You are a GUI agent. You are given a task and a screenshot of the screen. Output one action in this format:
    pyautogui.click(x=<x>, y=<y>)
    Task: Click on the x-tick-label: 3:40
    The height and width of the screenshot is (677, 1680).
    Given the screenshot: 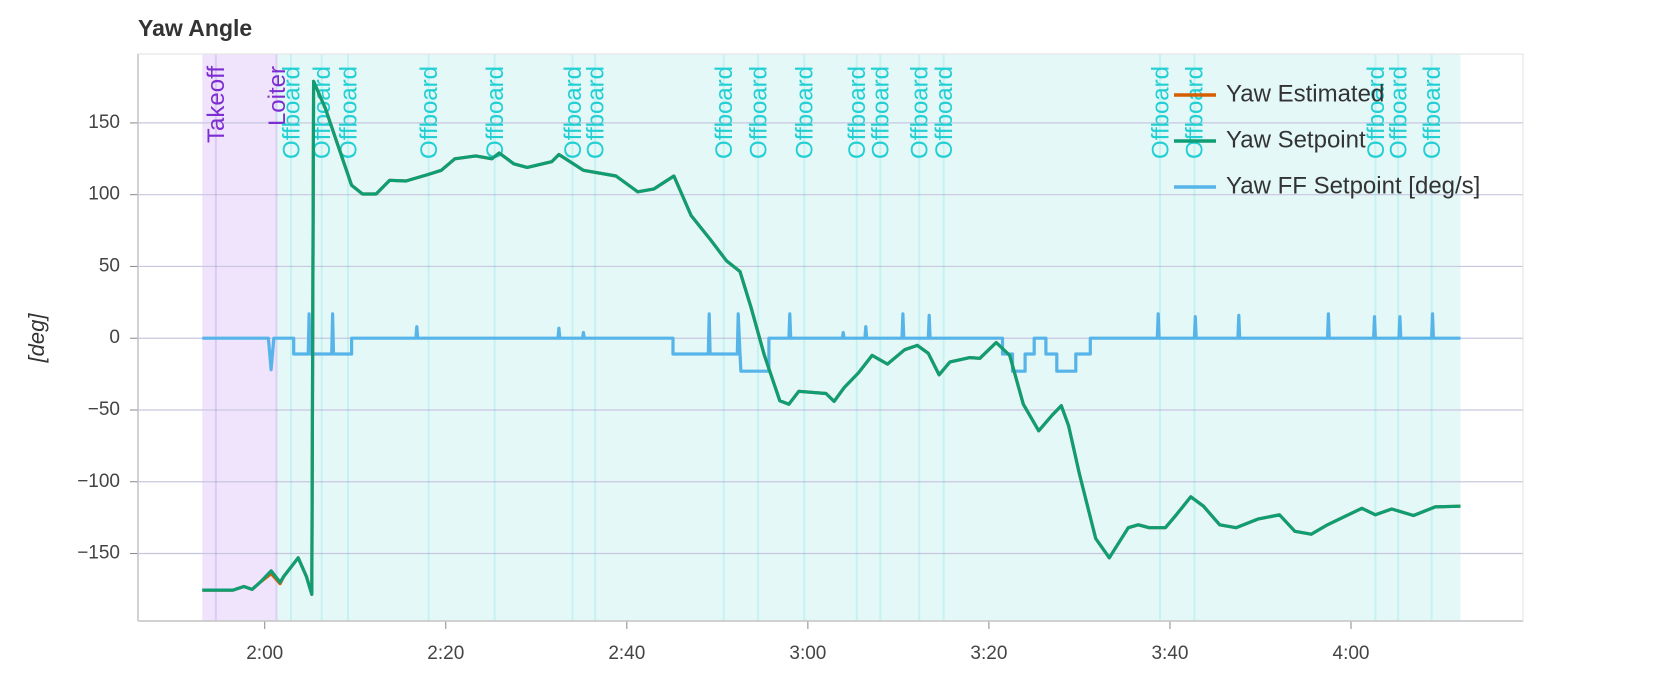 What is the action you would take?
    pyautogui.click(x=1169, y=653)
    